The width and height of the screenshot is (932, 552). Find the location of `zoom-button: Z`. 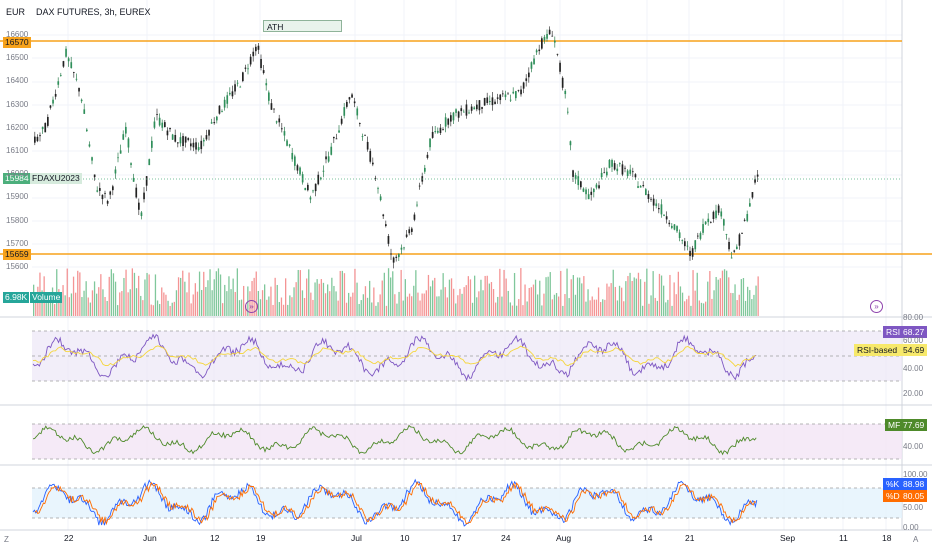

zoom-button: Z is located at coordinates (6, 539).